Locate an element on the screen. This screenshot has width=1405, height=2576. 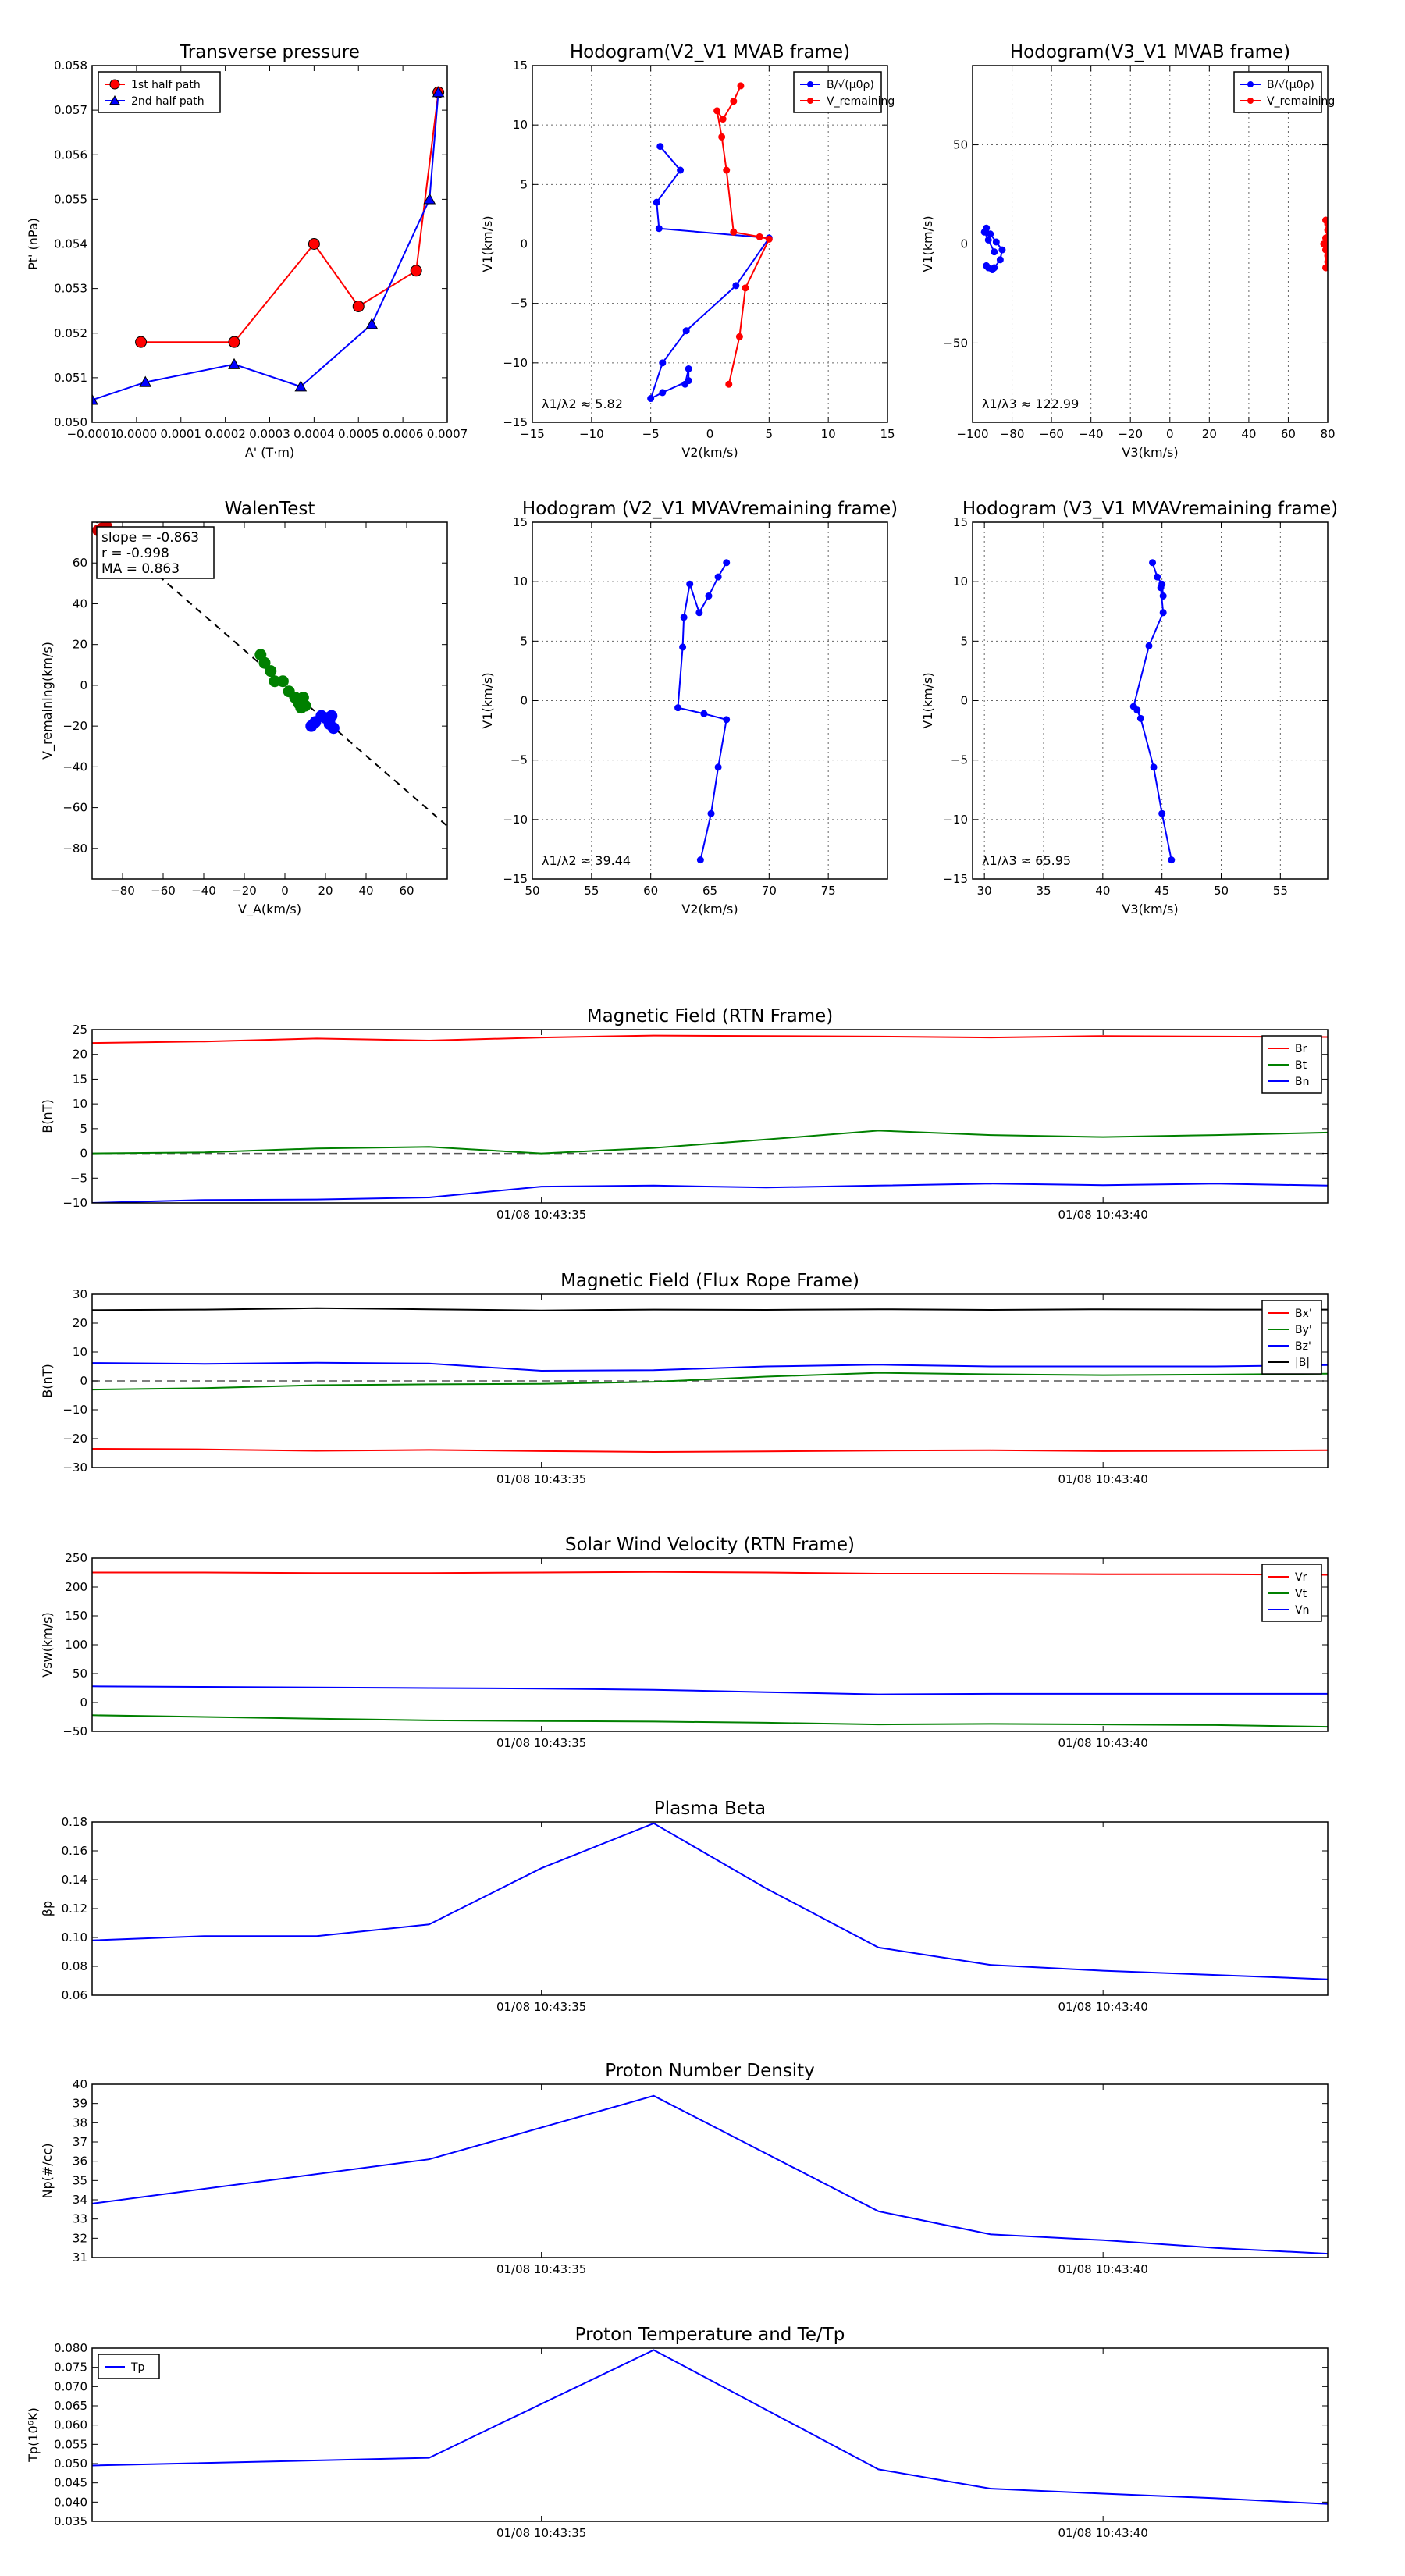
y-tick-label: 0.075 is located at coordinates (71, 2368).